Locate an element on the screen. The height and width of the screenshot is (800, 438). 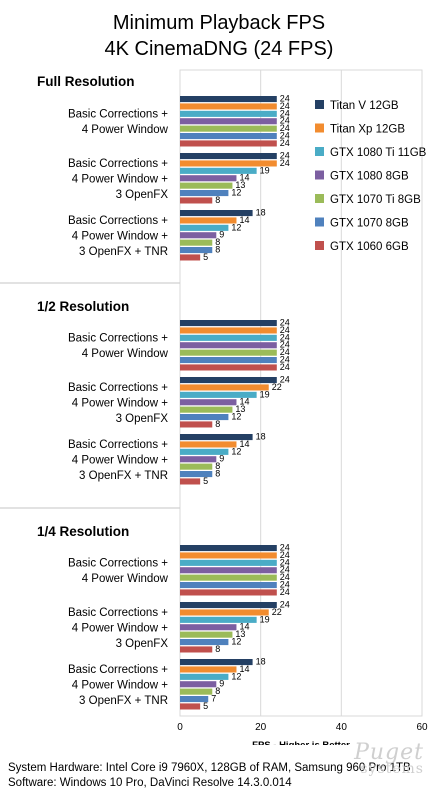
legend-entry: GTX 1070 8GB is located at coordinates (369, 224).